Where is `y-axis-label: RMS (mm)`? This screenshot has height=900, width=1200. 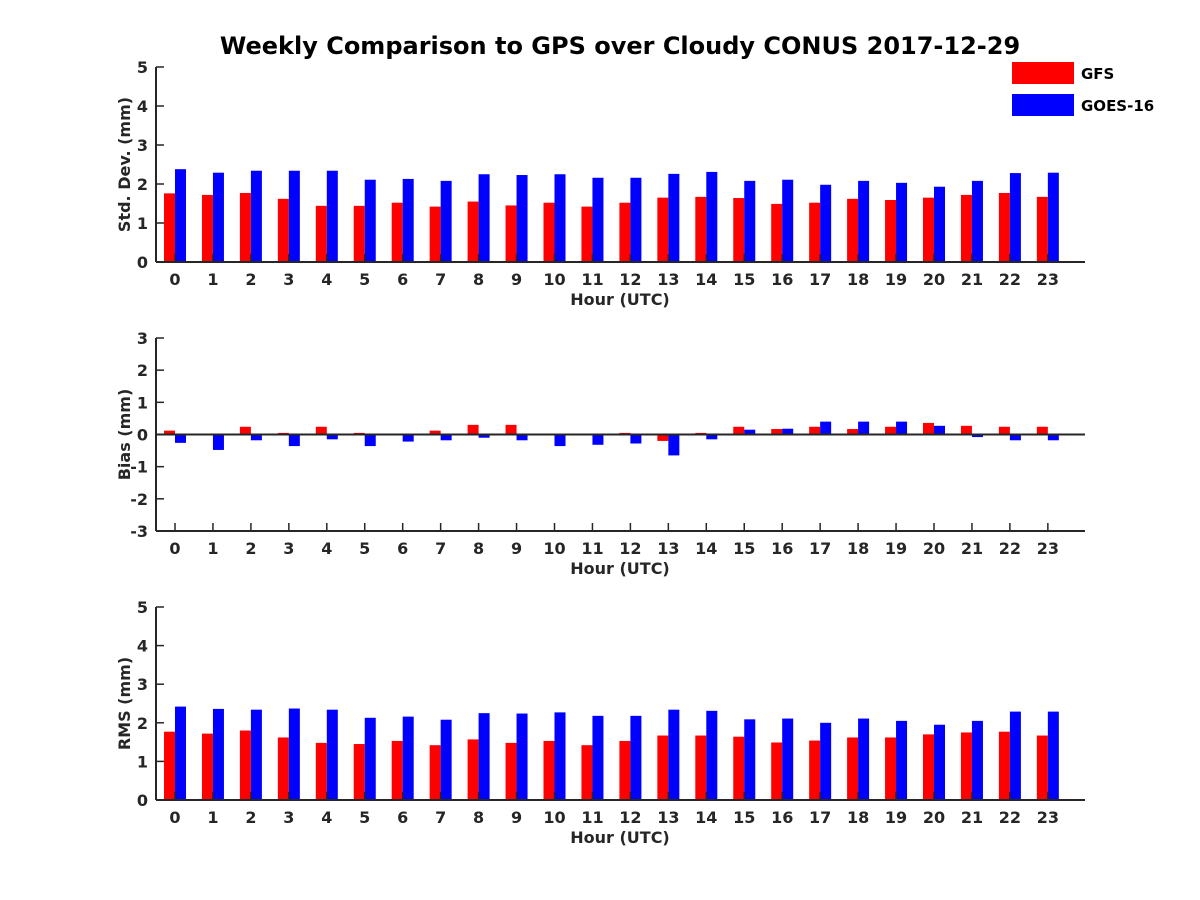
y-axis-label: RMS (mm) is located at coordinates (124, 703).